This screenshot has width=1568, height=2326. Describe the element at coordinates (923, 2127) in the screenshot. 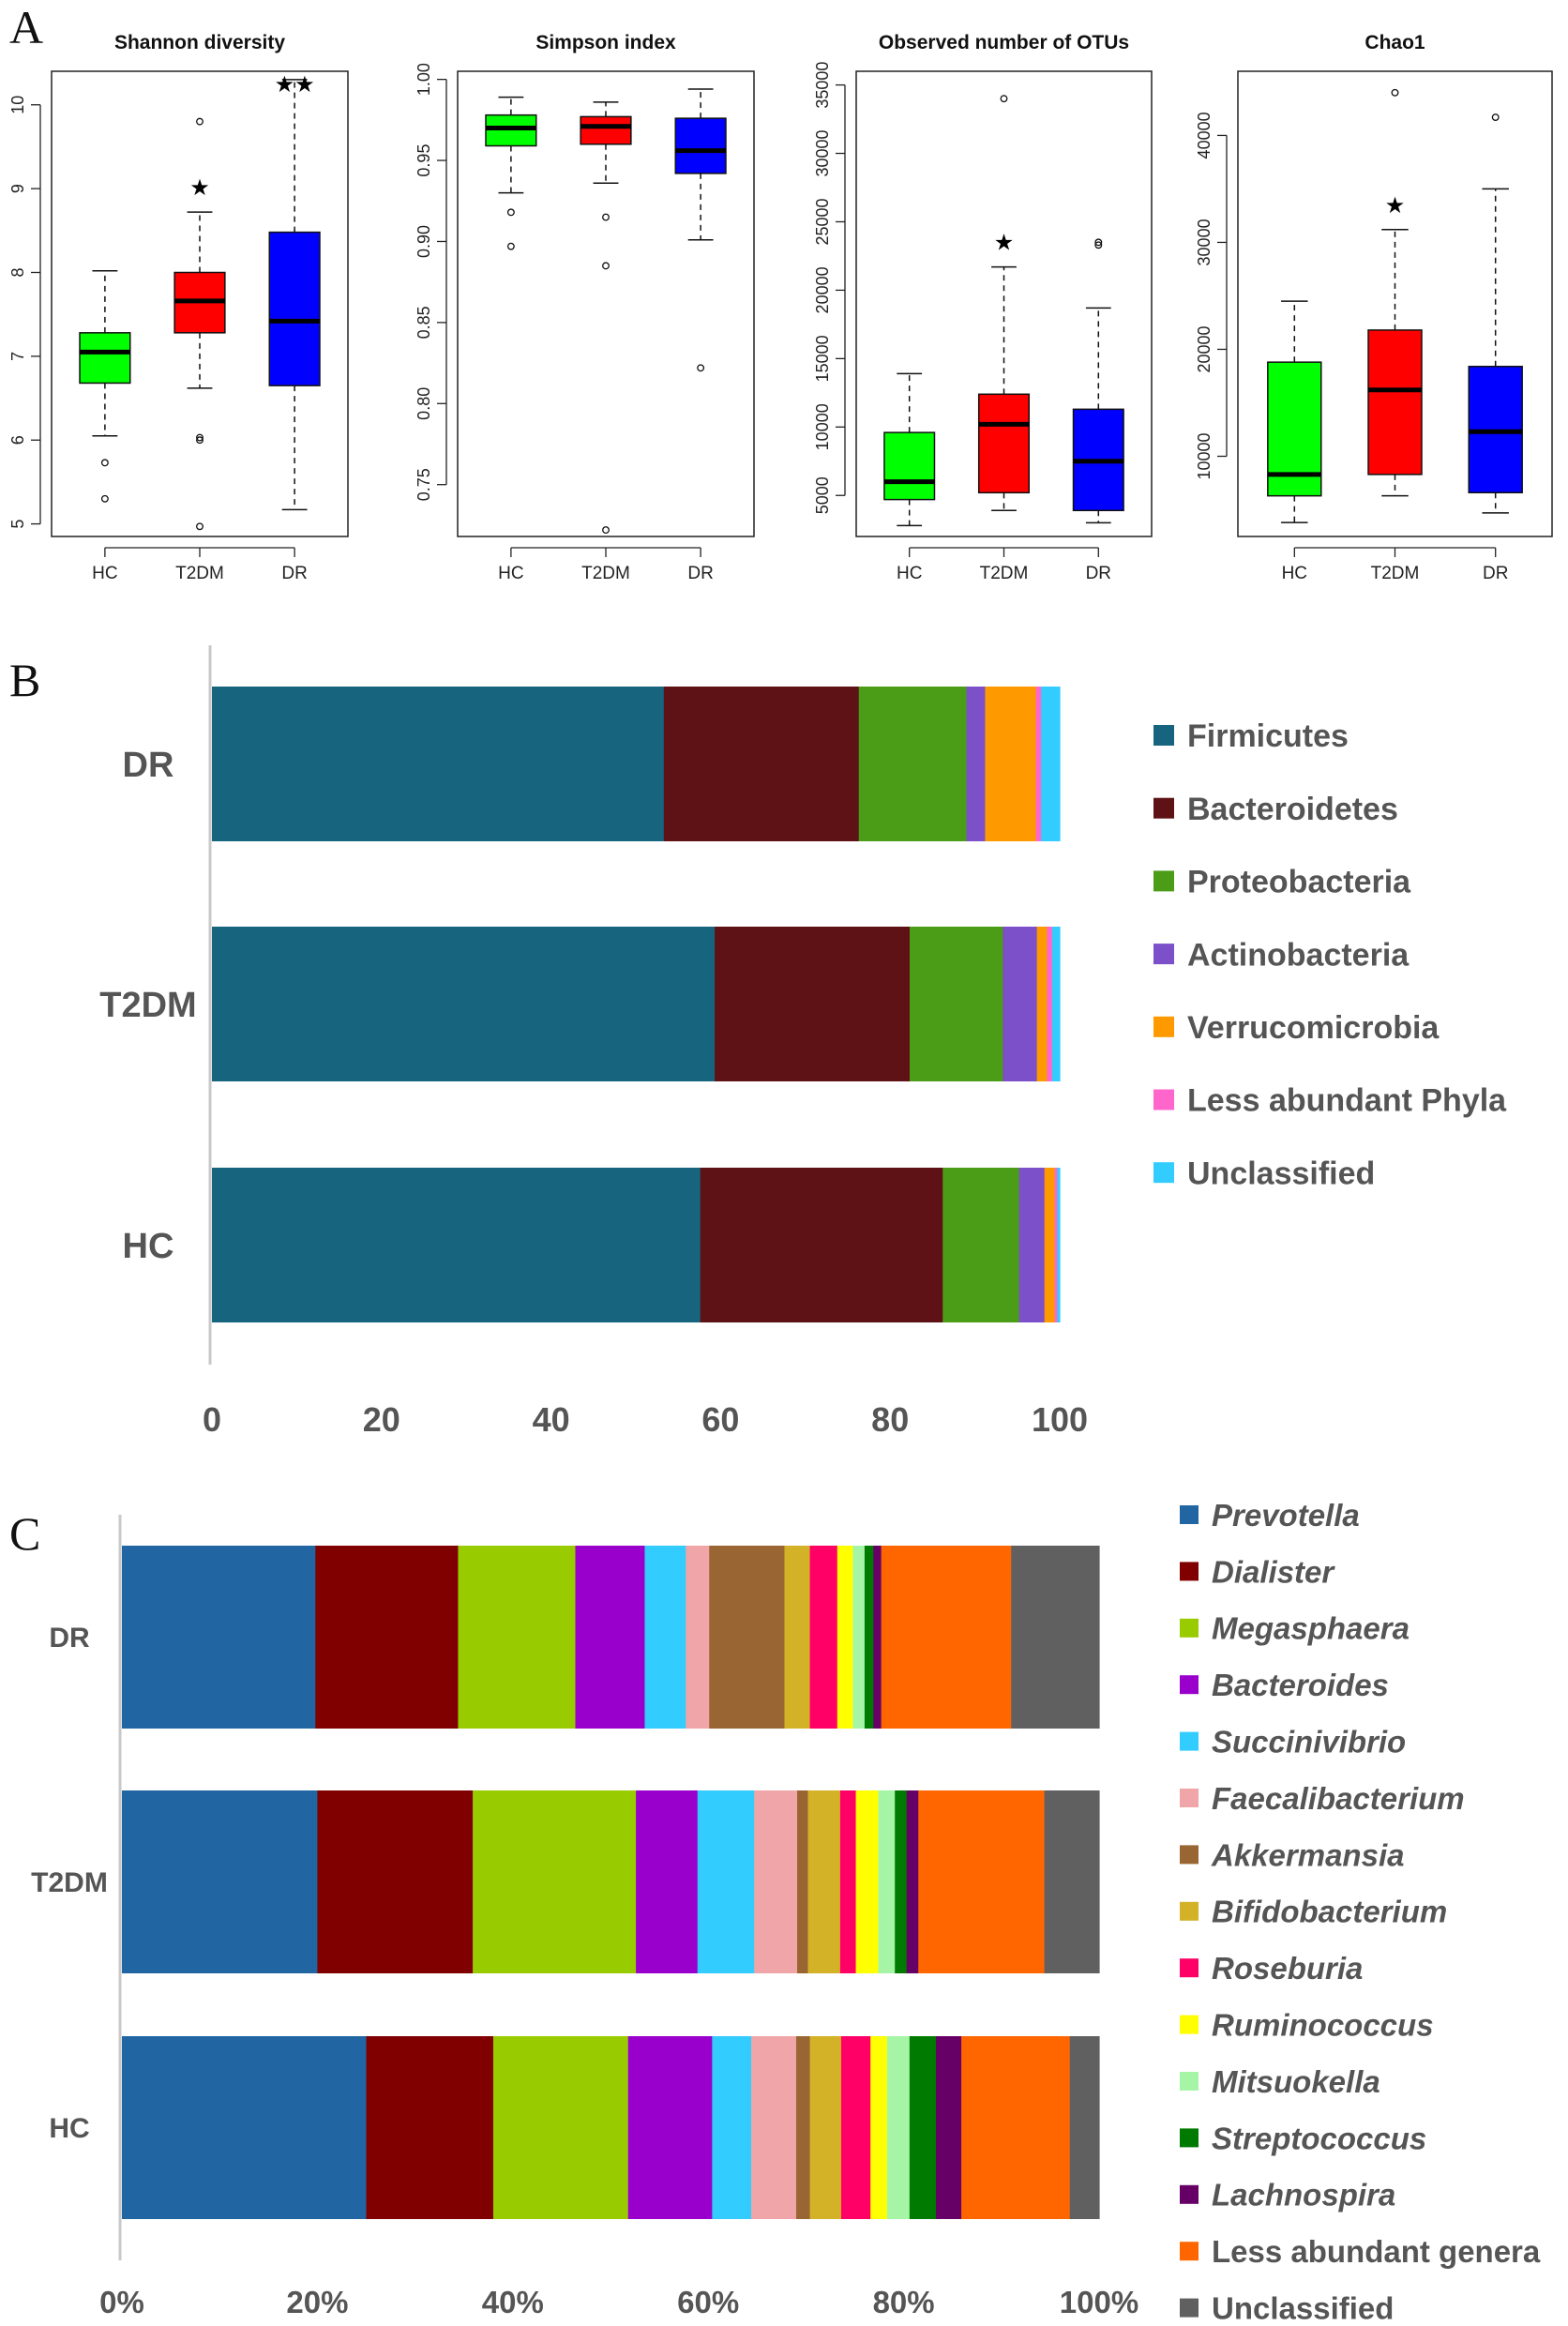

I see `bar-segment-streptococcus` at that location.